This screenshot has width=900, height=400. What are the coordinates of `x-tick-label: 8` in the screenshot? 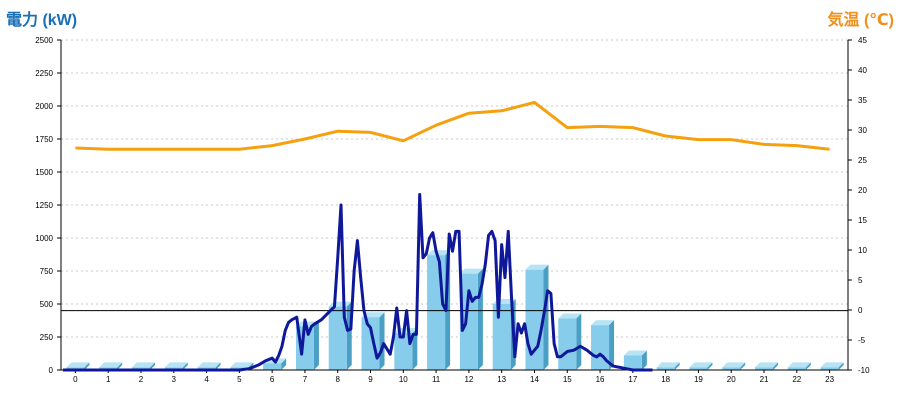 It's located at (338, 379).